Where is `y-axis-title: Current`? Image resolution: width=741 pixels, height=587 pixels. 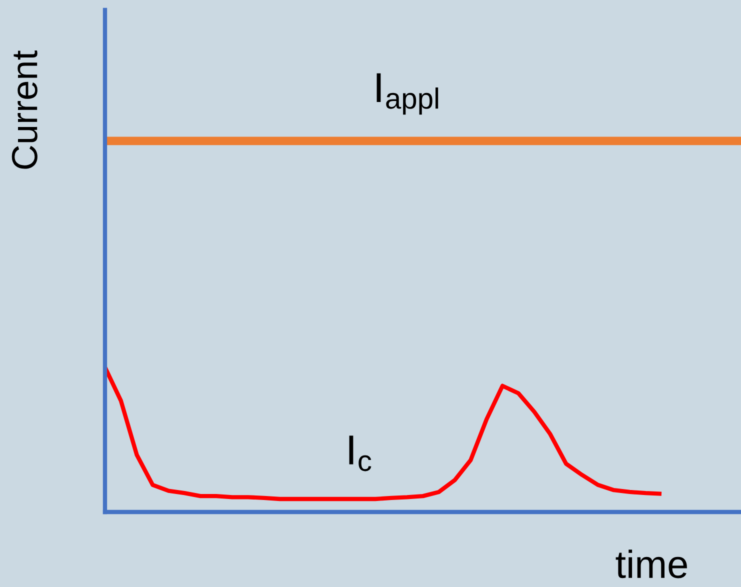 y-axis-title: Current is located at coordinates (25, 109).